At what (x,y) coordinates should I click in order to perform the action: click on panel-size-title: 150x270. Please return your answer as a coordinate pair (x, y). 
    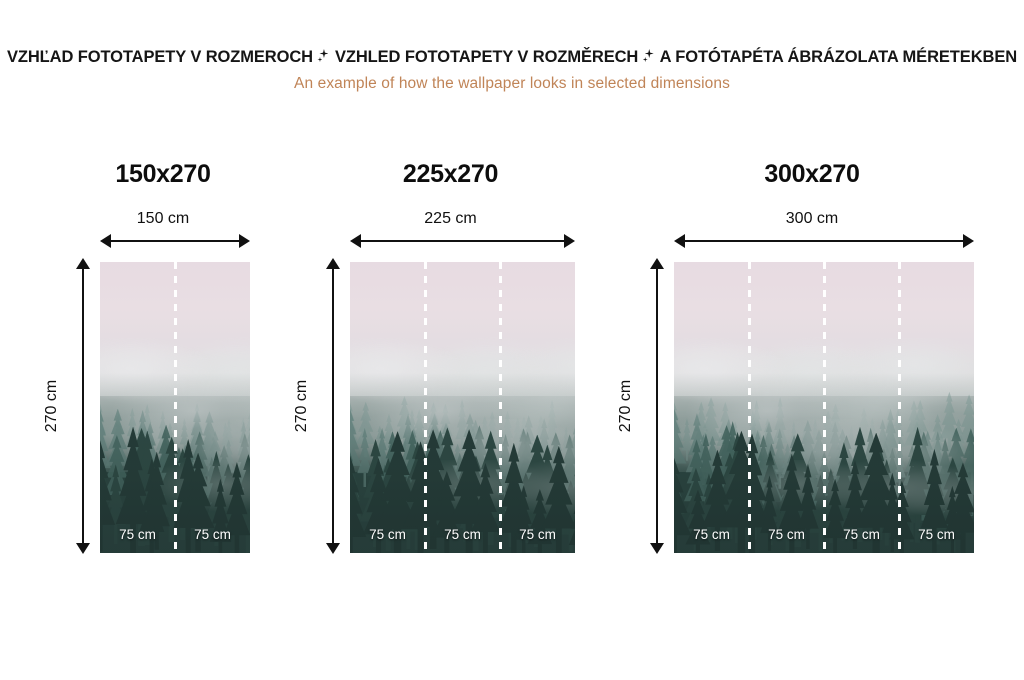
    Looking at the image, I should click on (163, 174).